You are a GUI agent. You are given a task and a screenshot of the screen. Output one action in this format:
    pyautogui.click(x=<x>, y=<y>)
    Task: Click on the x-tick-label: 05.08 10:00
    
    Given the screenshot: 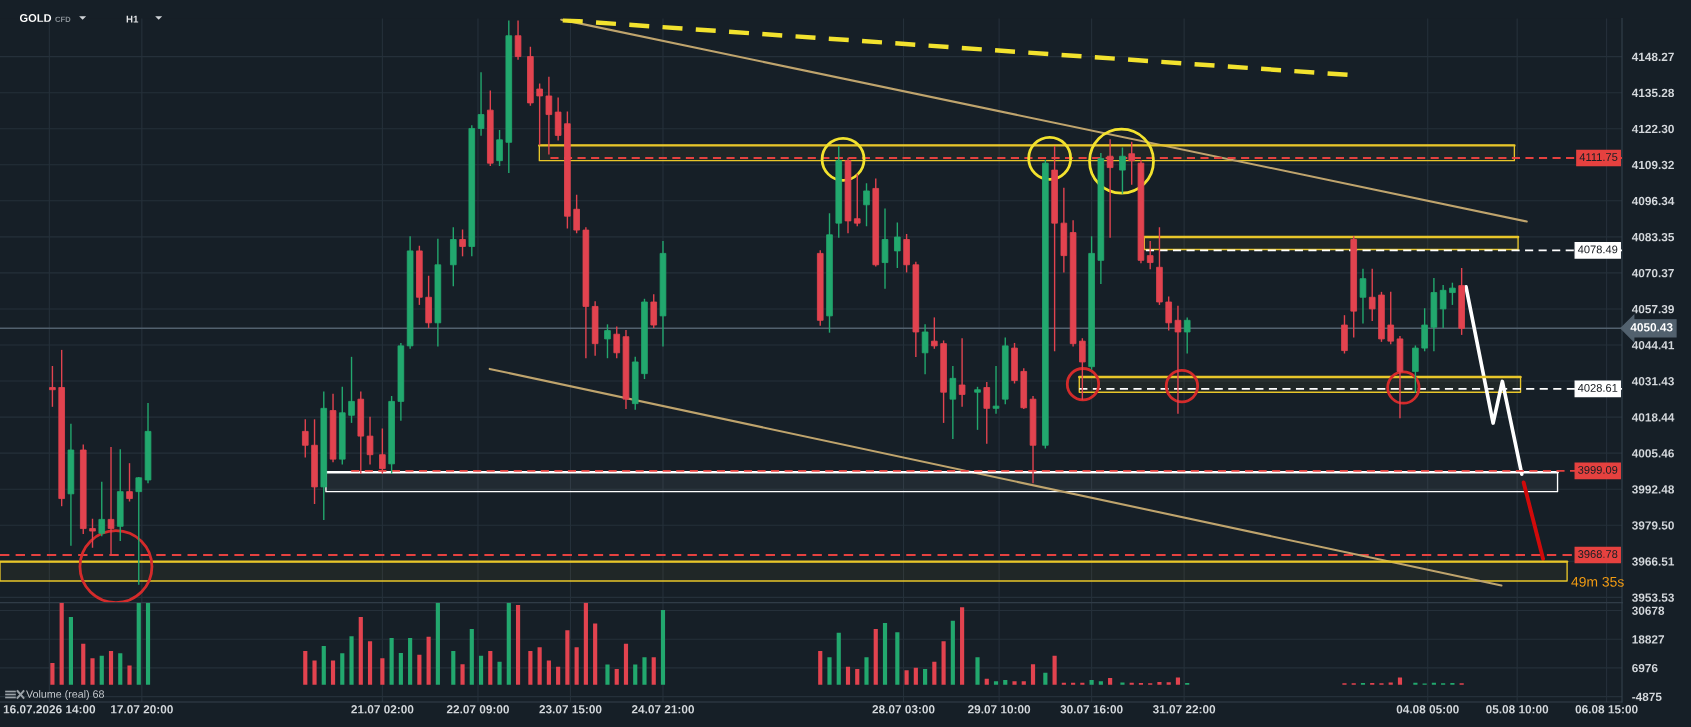 What is the action you would take?
    pyautogui.click(x=1517, y=709)
    